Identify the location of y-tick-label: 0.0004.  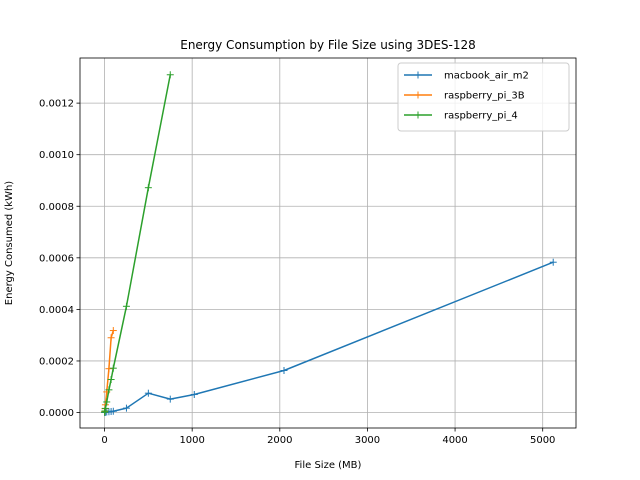
(56, 310).